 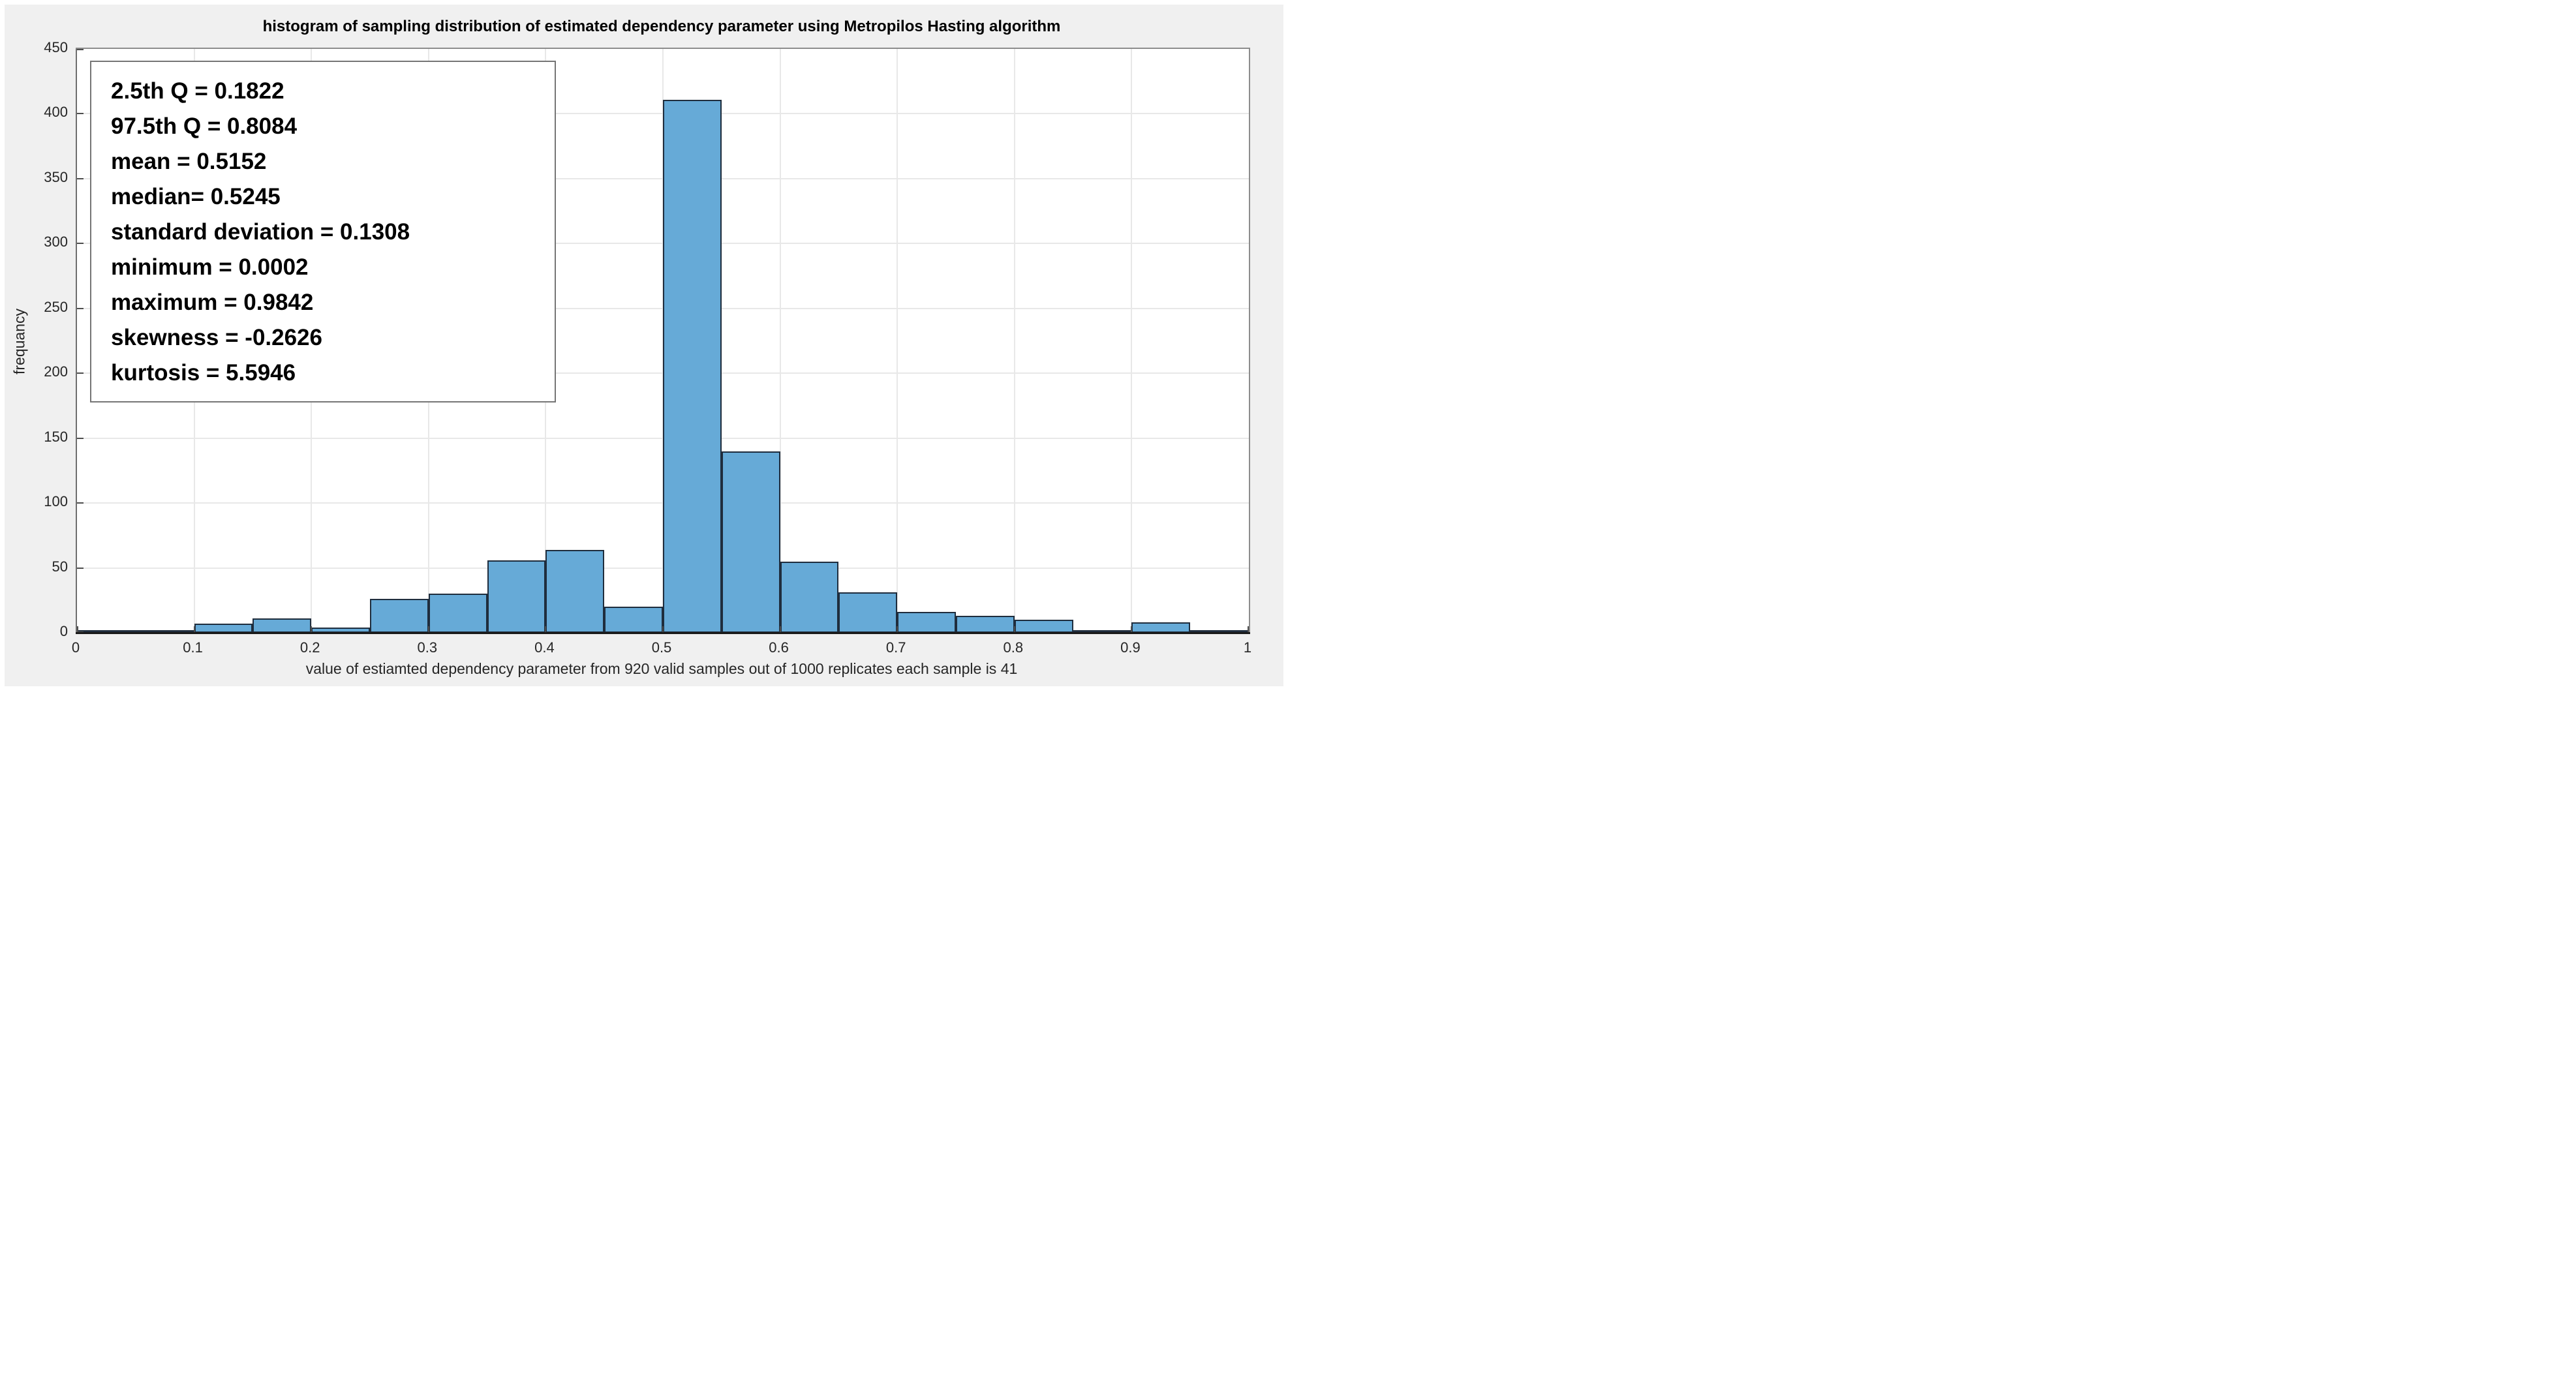 What do you see at coordinates (197, 91) in the screenshot?
I see `stats-line: 2.5th Q = 0.1822` at bounding box center [197, 91].